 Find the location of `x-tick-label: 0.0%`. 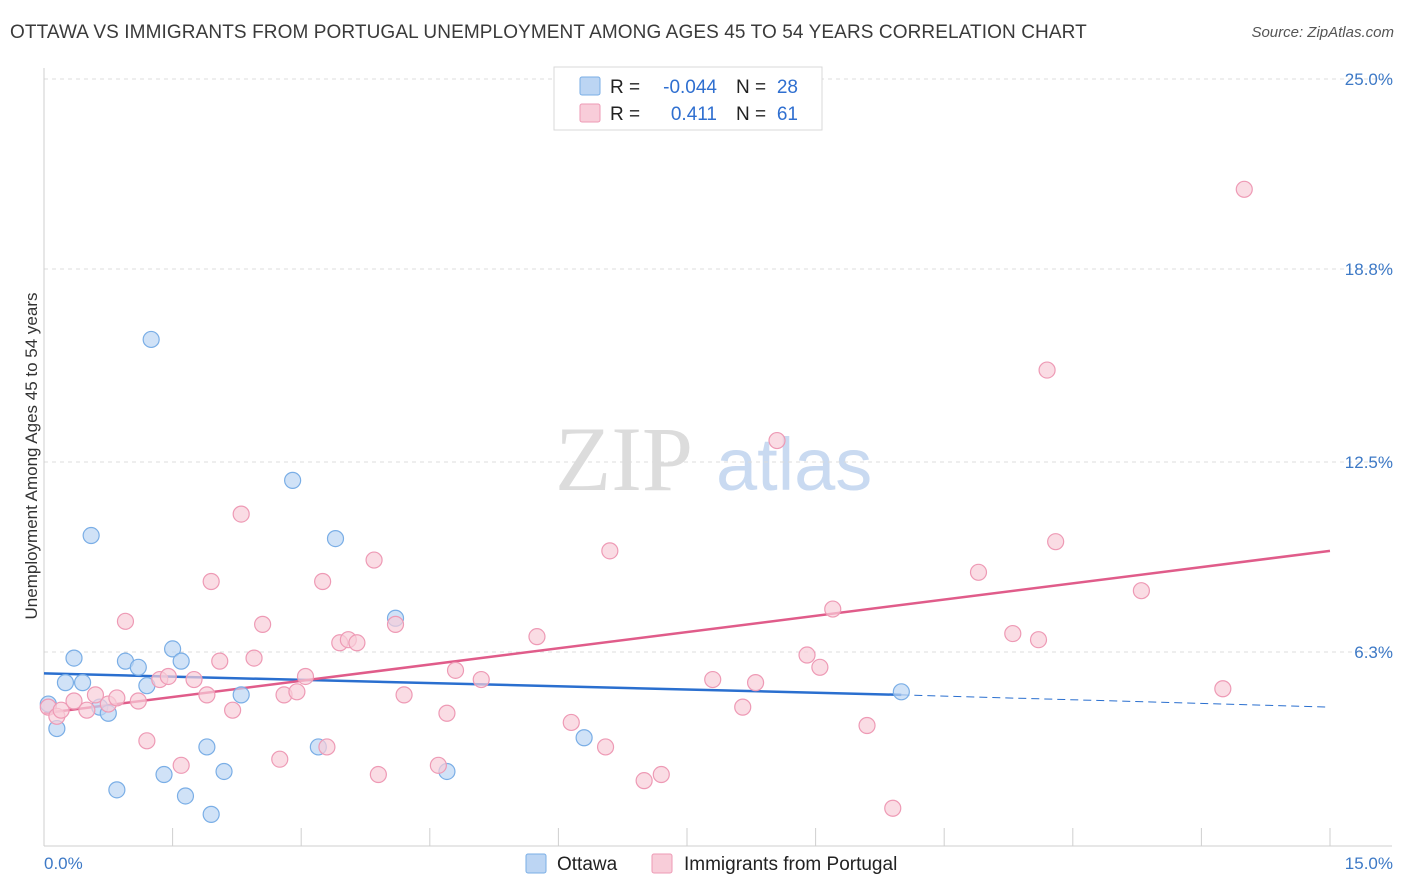

x-tick-label: 0.0% is located at coordinates (63, 863).